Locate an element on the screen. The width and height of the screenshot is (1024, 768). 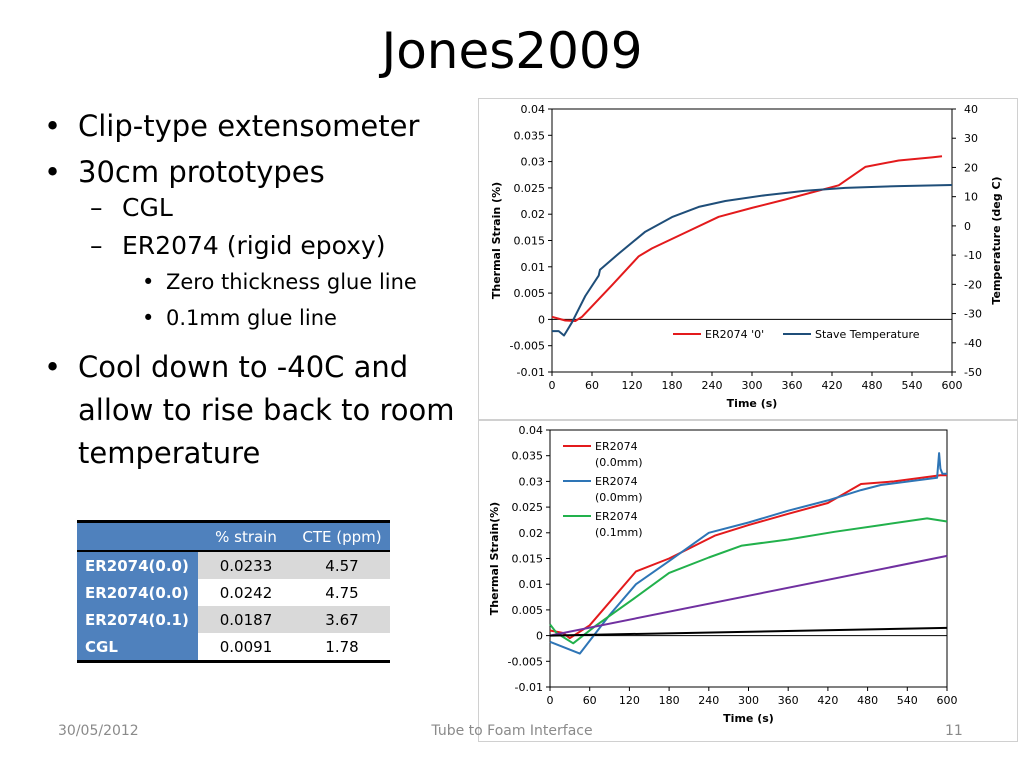
y-axis-label: Thermal Strain (%) is located at coordinates (496, 240).